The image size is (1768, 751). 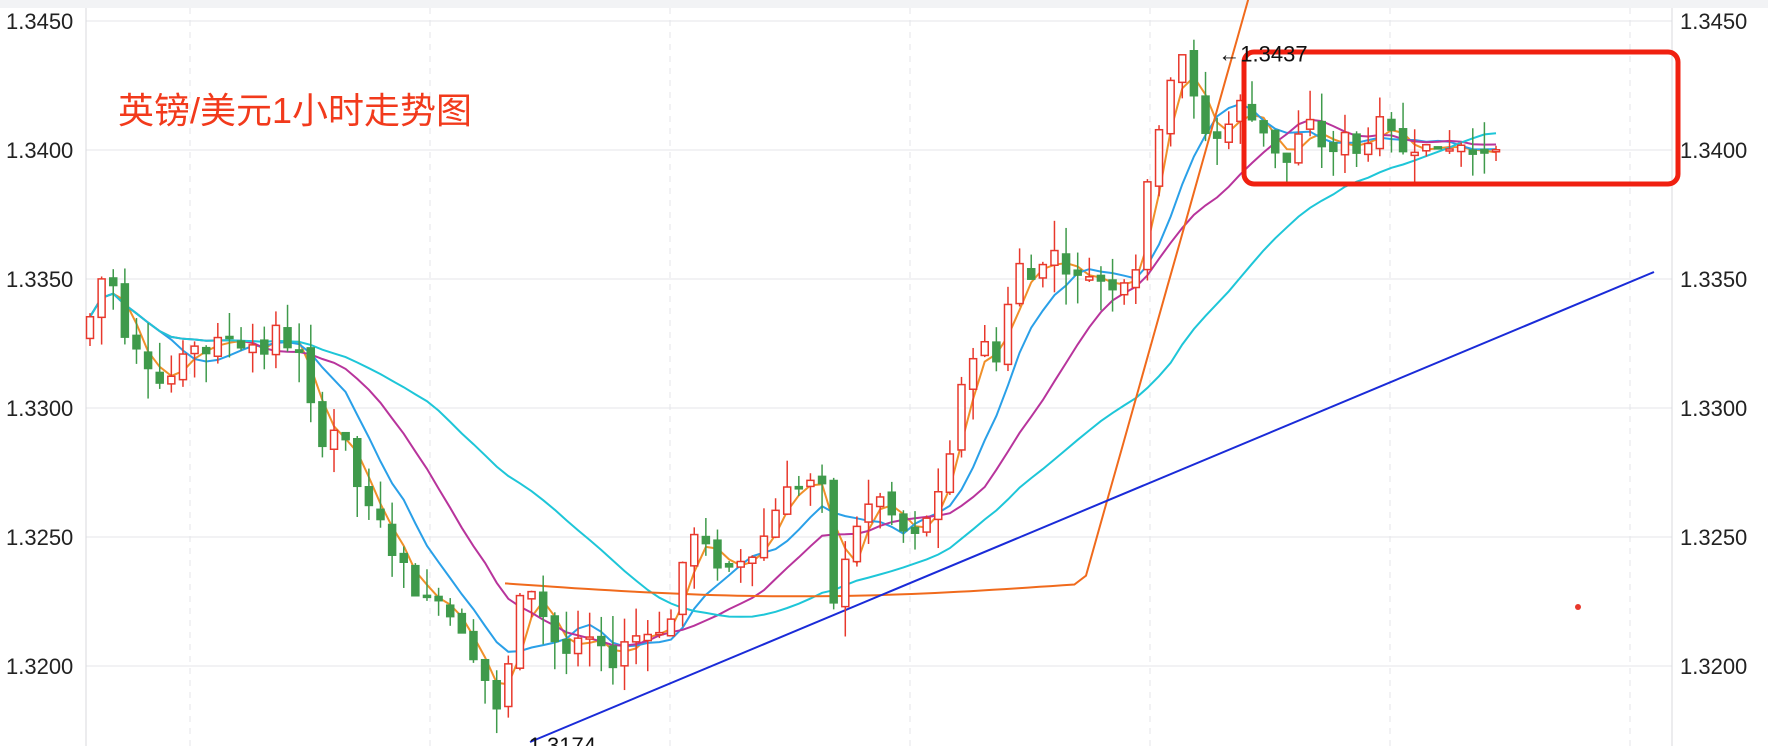 What do you see at coordinates (39, 279) in the screenshot?
I see `y-tick-label-left: 1.3350` at bounding box center [39, 279].